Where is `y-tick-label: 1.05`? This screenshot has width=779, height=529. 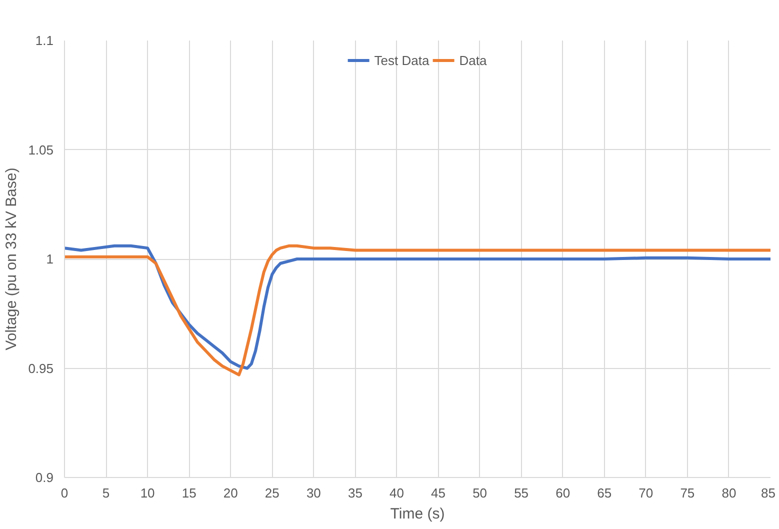 y-tick-label: 1.05 is located at coordinates (41, 150).